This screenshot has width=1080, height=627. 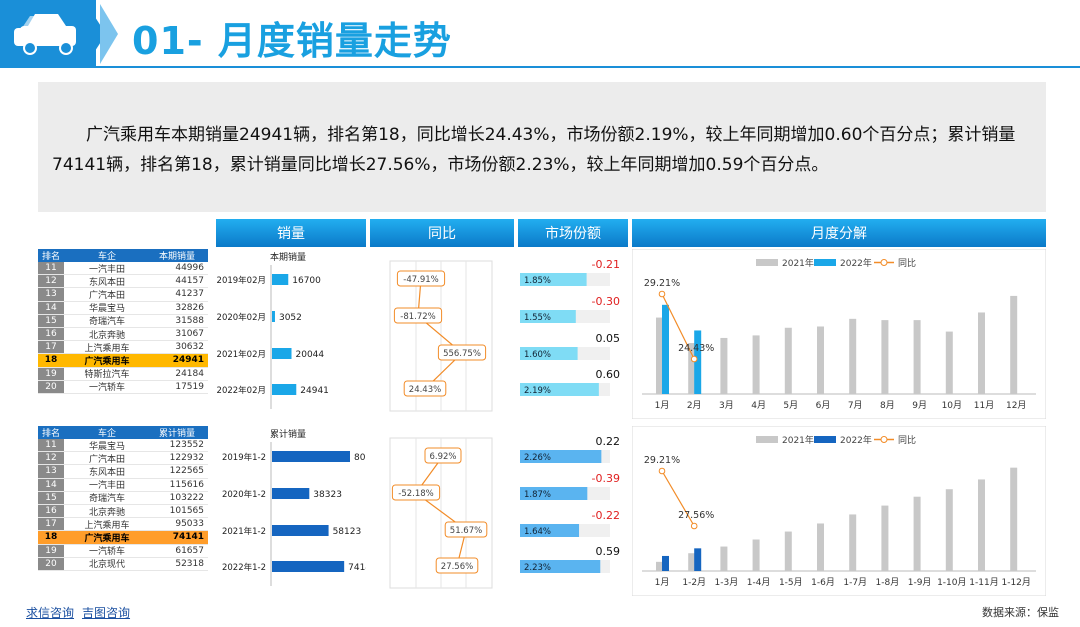 What do you see at coordinates (106, 295) in the screenshot?
I see `table-cell: 广汽本田` at bounding box center [106, 295].